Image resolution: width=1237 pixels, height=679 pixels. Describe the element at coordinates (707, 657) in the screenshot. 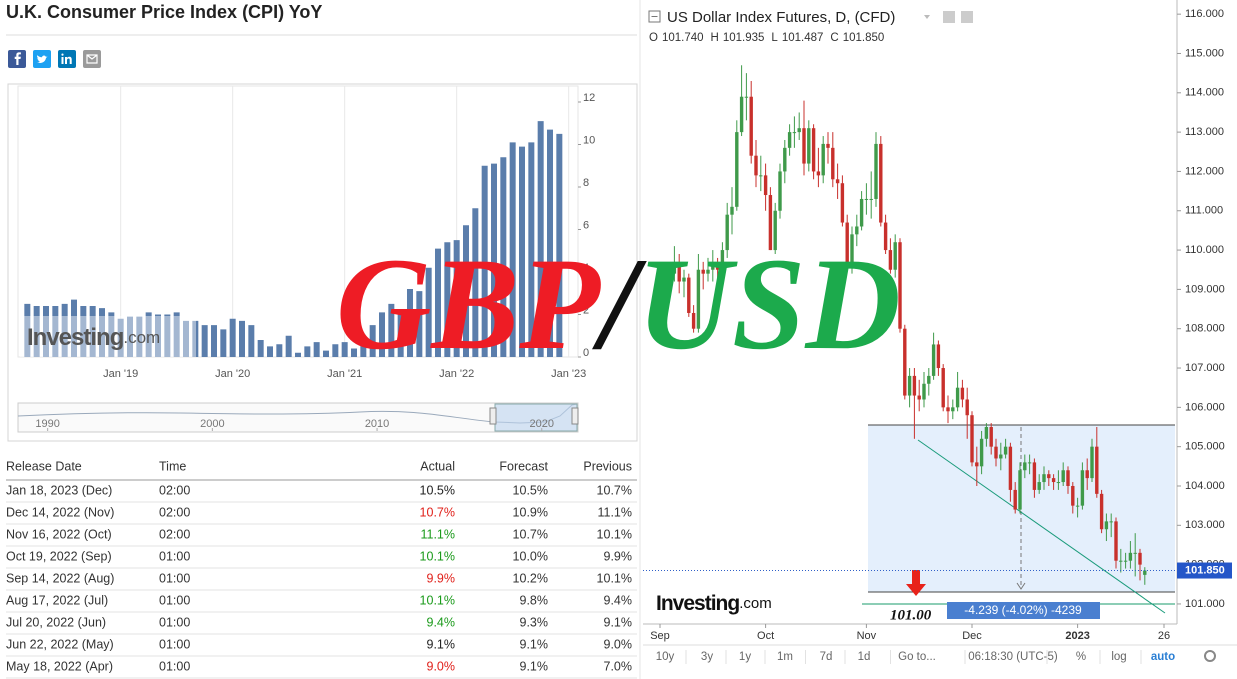

I see `toolbar-button: 3y` at that location.